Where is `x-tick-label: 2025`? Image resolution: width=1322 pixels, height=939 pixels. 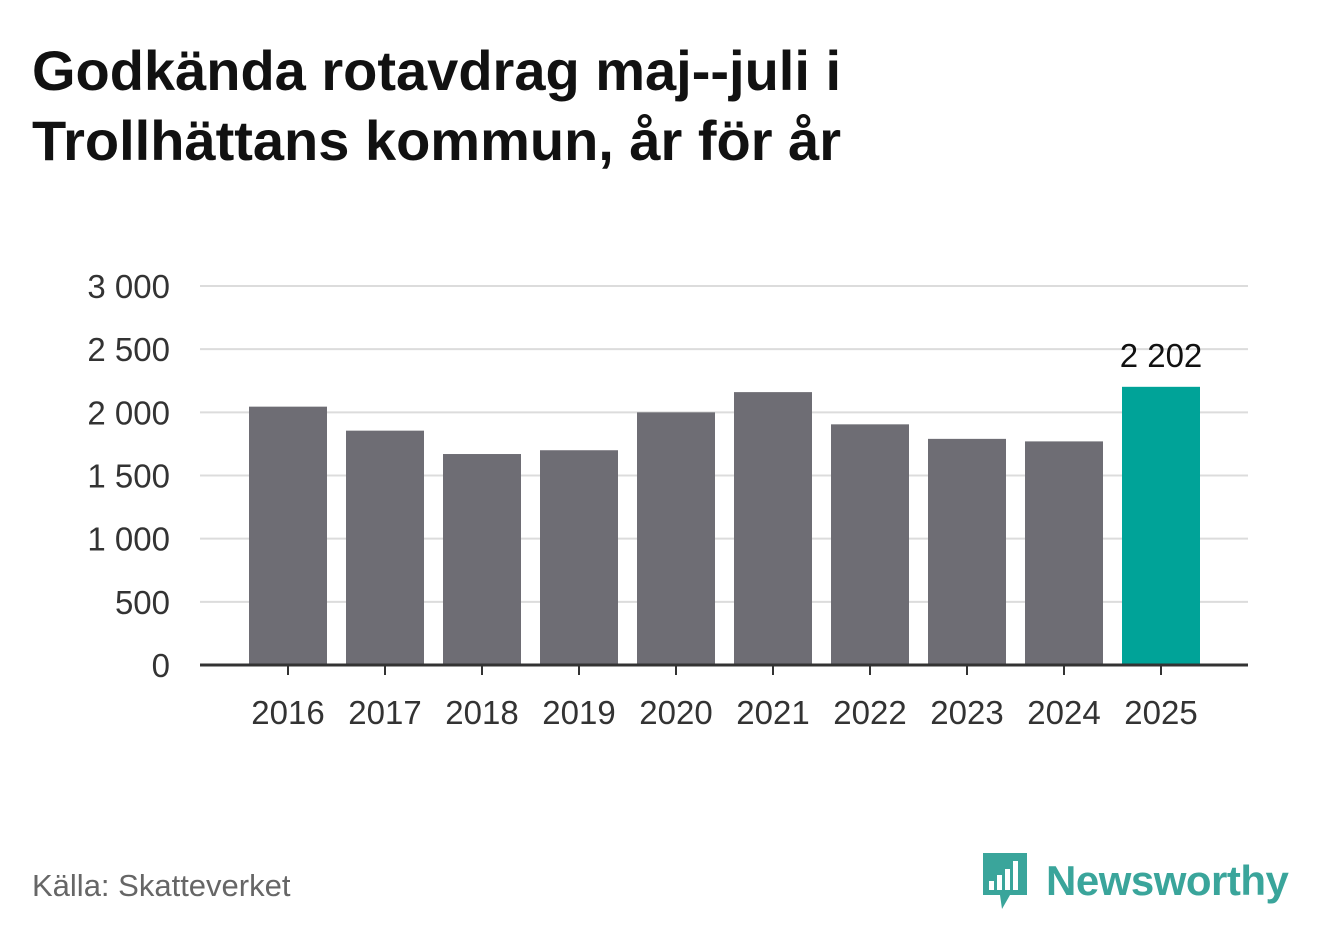 x-tick-label: 2025 is located at coordinates (1160, 712).